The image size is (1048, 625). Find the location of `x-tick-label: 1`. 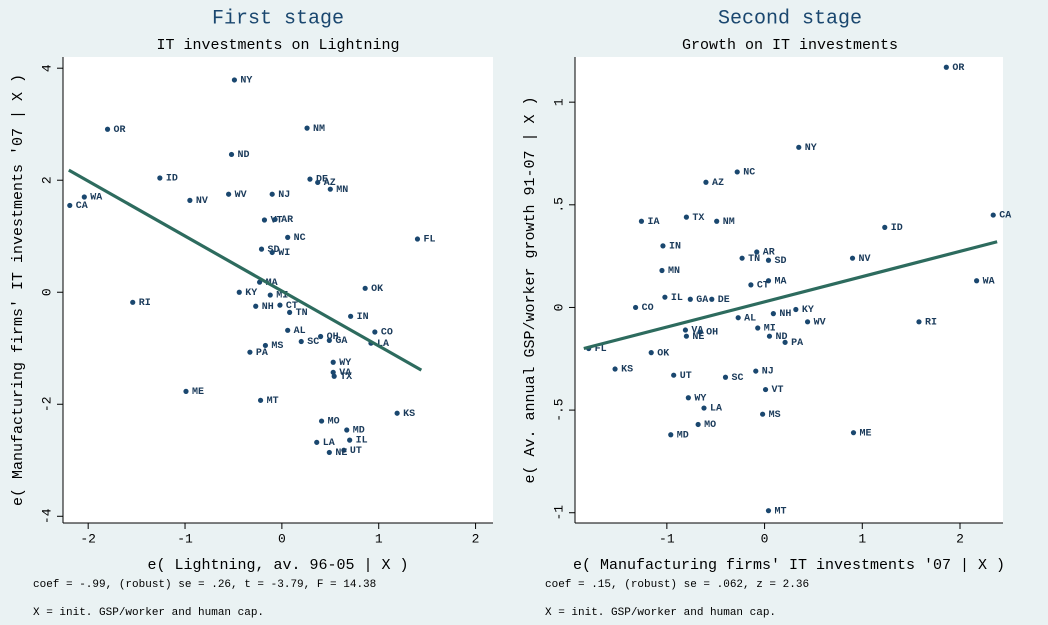

x-tick-label: 1 is located at coordinates (379, 538).